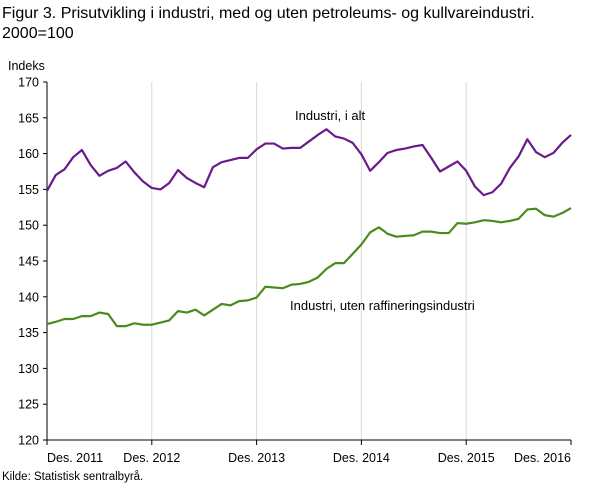  What do you see at coordinates (26, 66) in the screenshot?
I see `y-axis-label: Indeks` at bounding box center [26, 66].